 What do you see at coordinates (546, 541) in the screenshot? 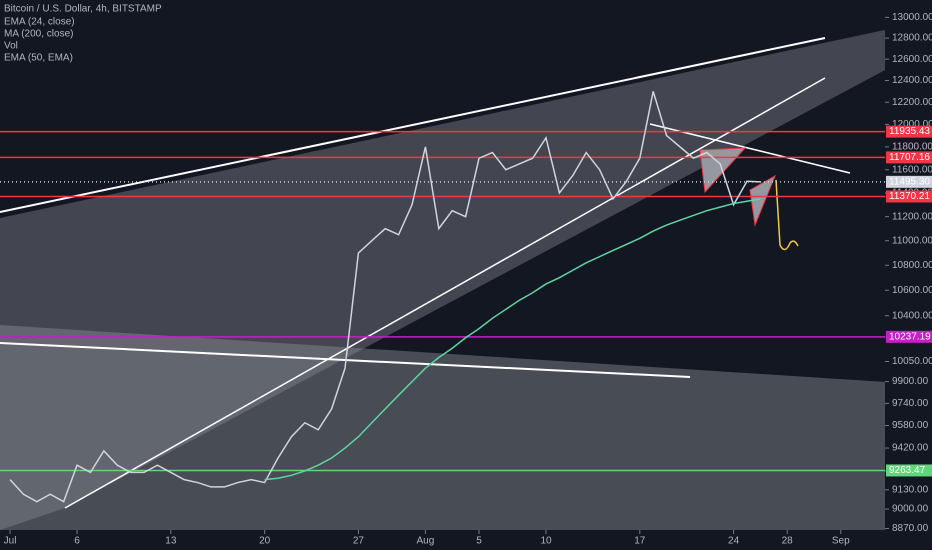
I see `x-tick-label: 10` at bounding box center [546, 541].